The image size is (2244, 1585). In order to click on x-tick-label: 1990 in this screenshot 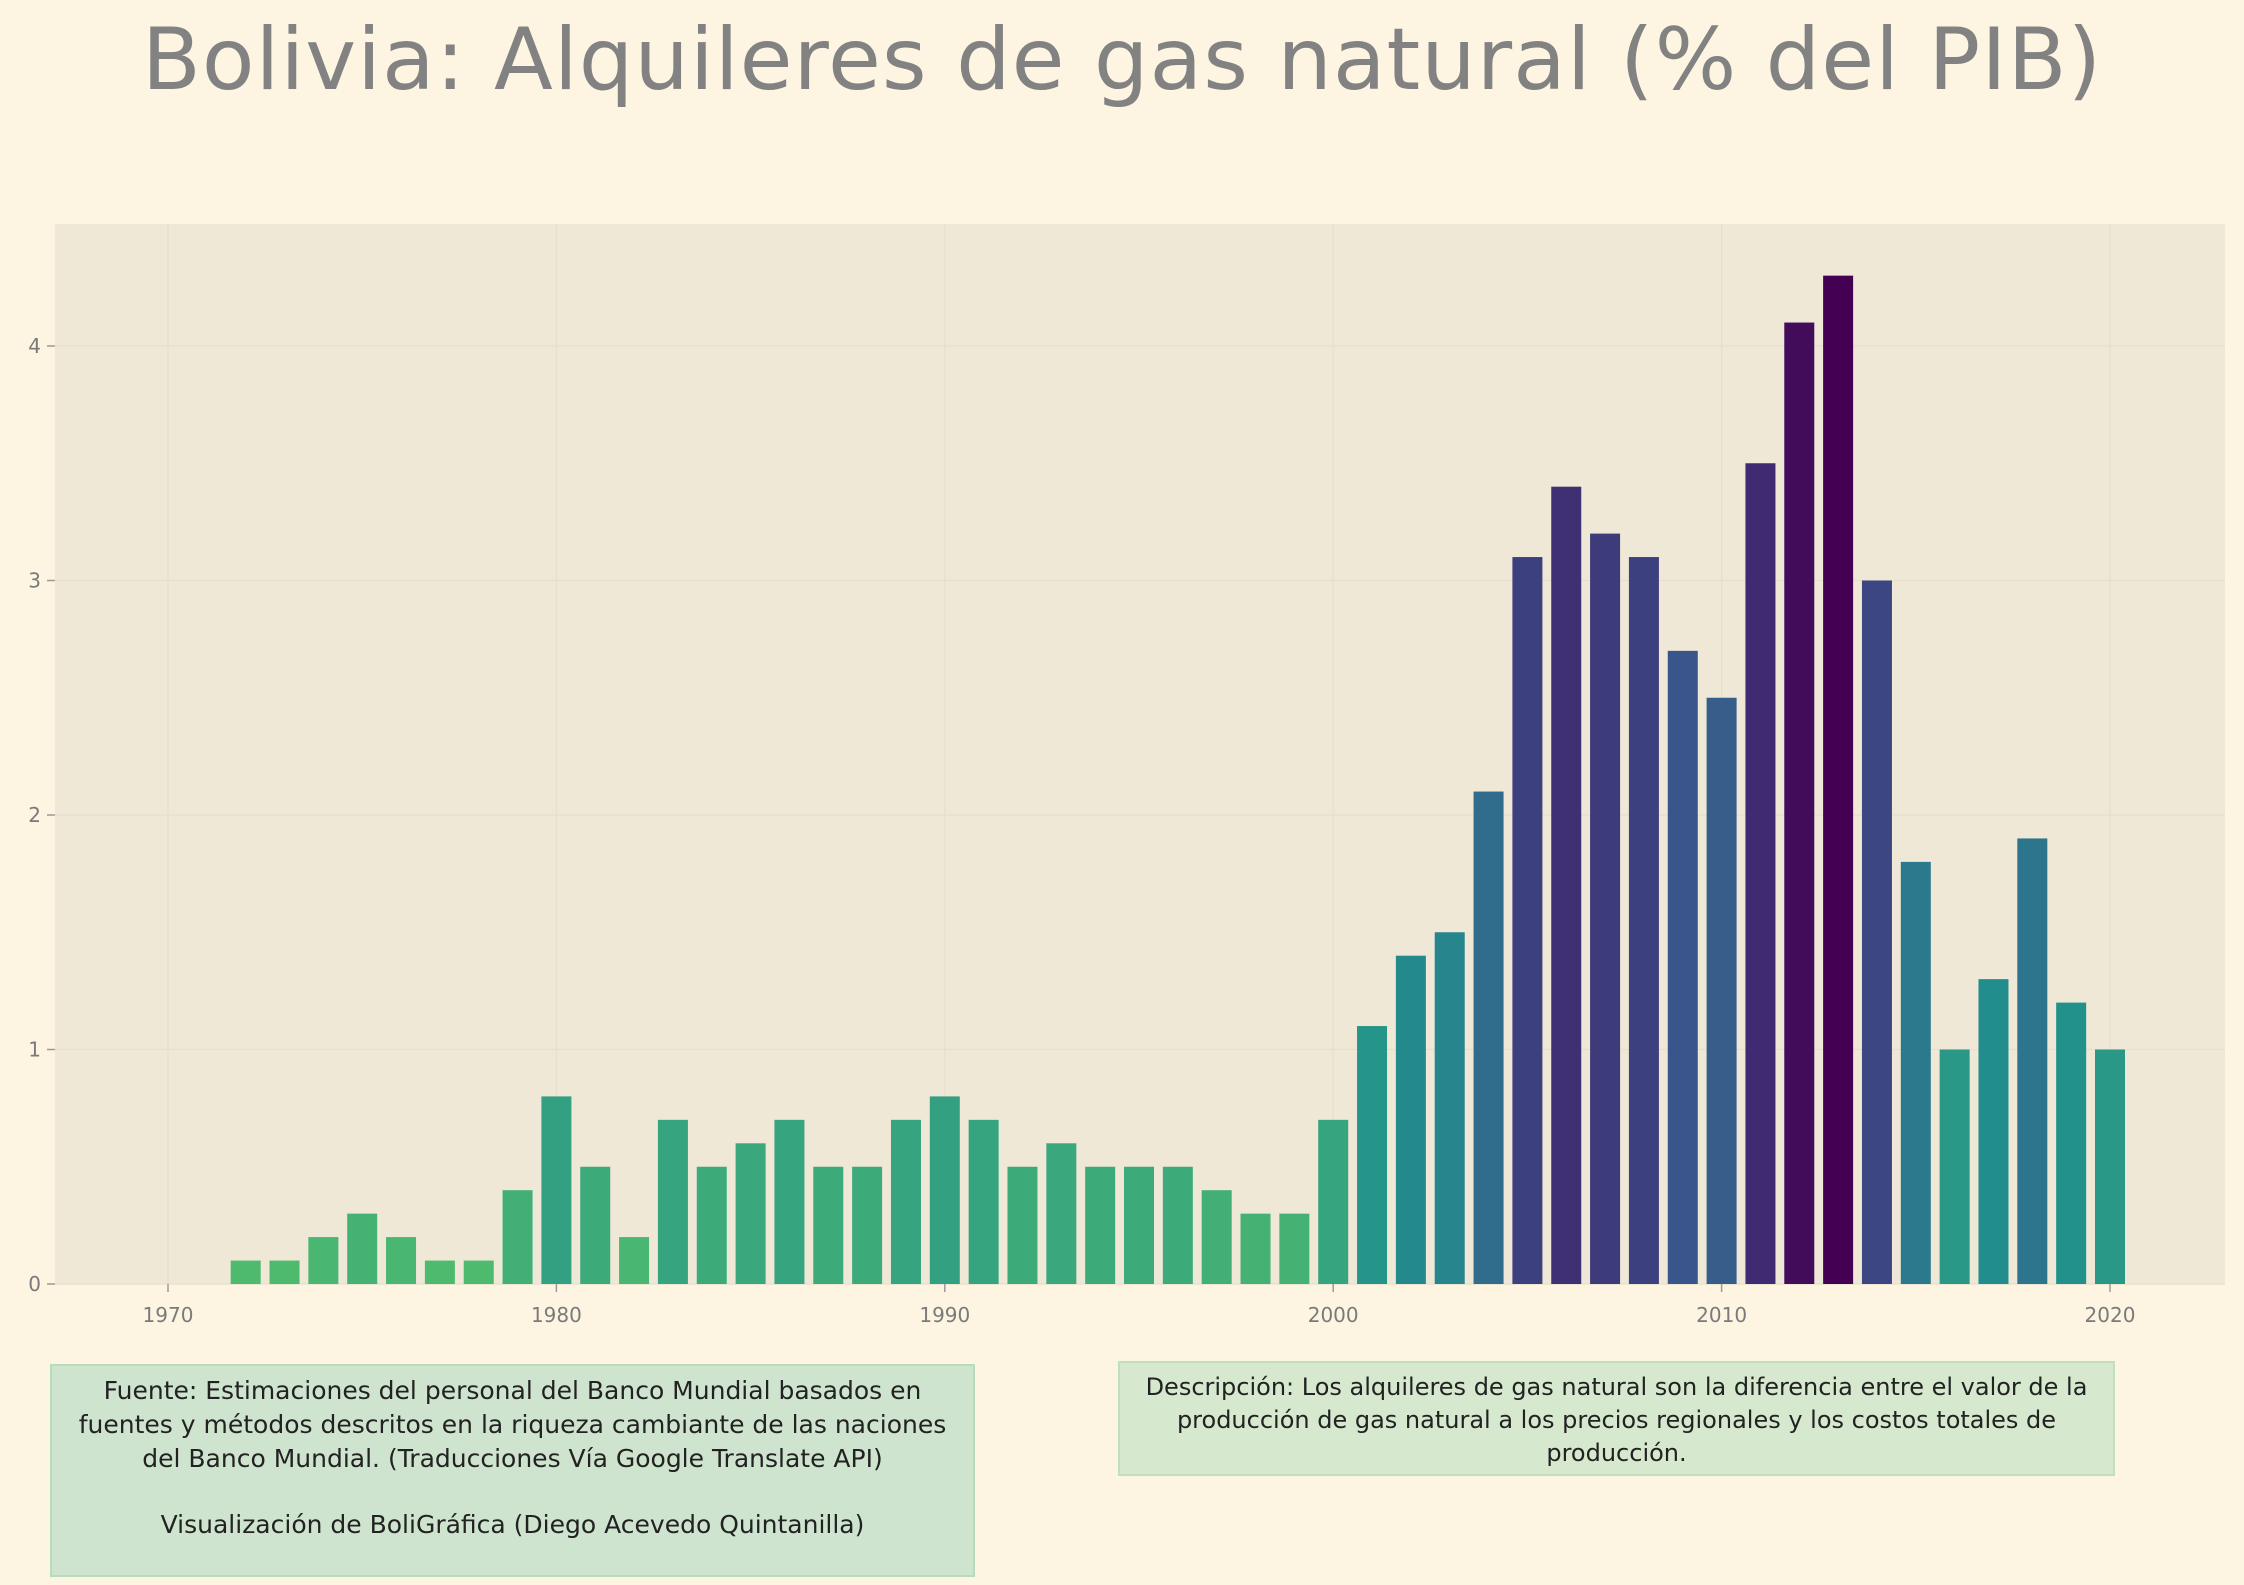, I will do `click(944, 1315)`.